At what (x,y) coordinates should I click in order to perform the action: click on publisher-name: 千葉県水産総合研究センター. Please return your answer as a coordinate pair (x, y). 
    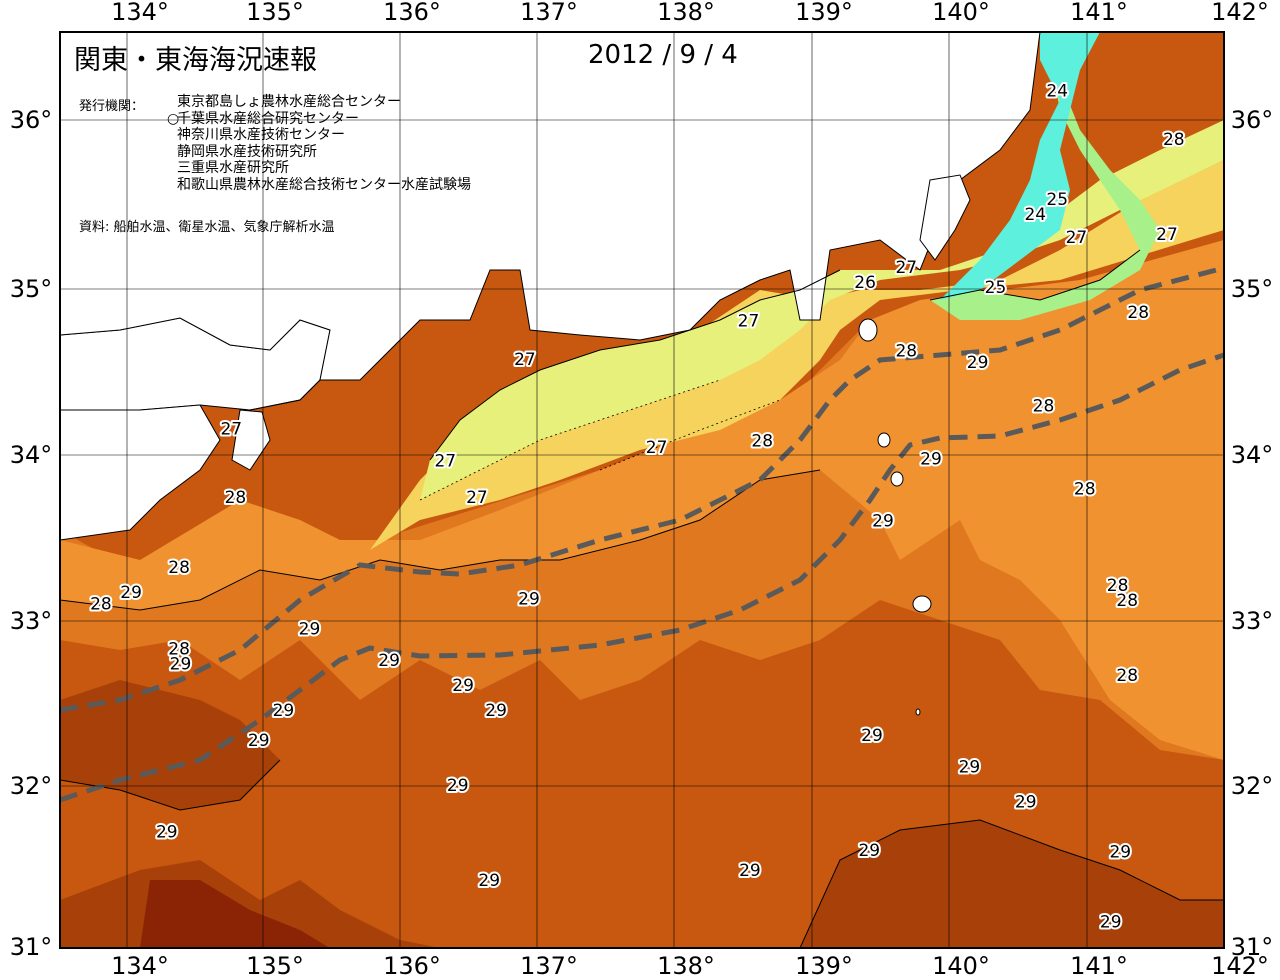
    Looking at the image, I should click on (268, 118).